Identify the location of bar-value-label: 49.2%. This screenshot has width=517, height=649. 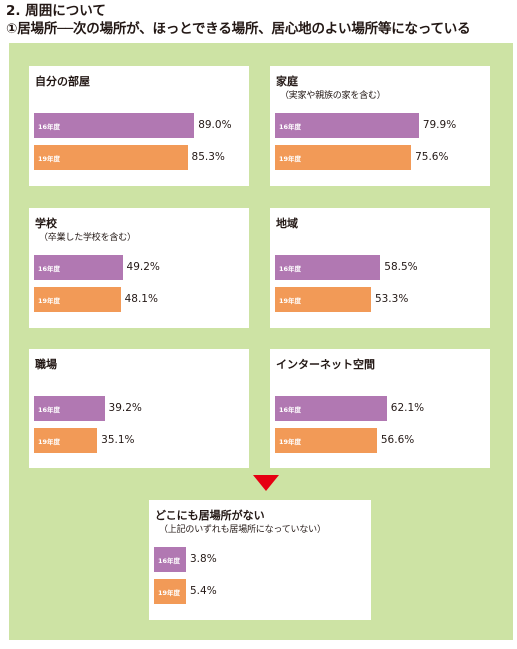
(143, 267).